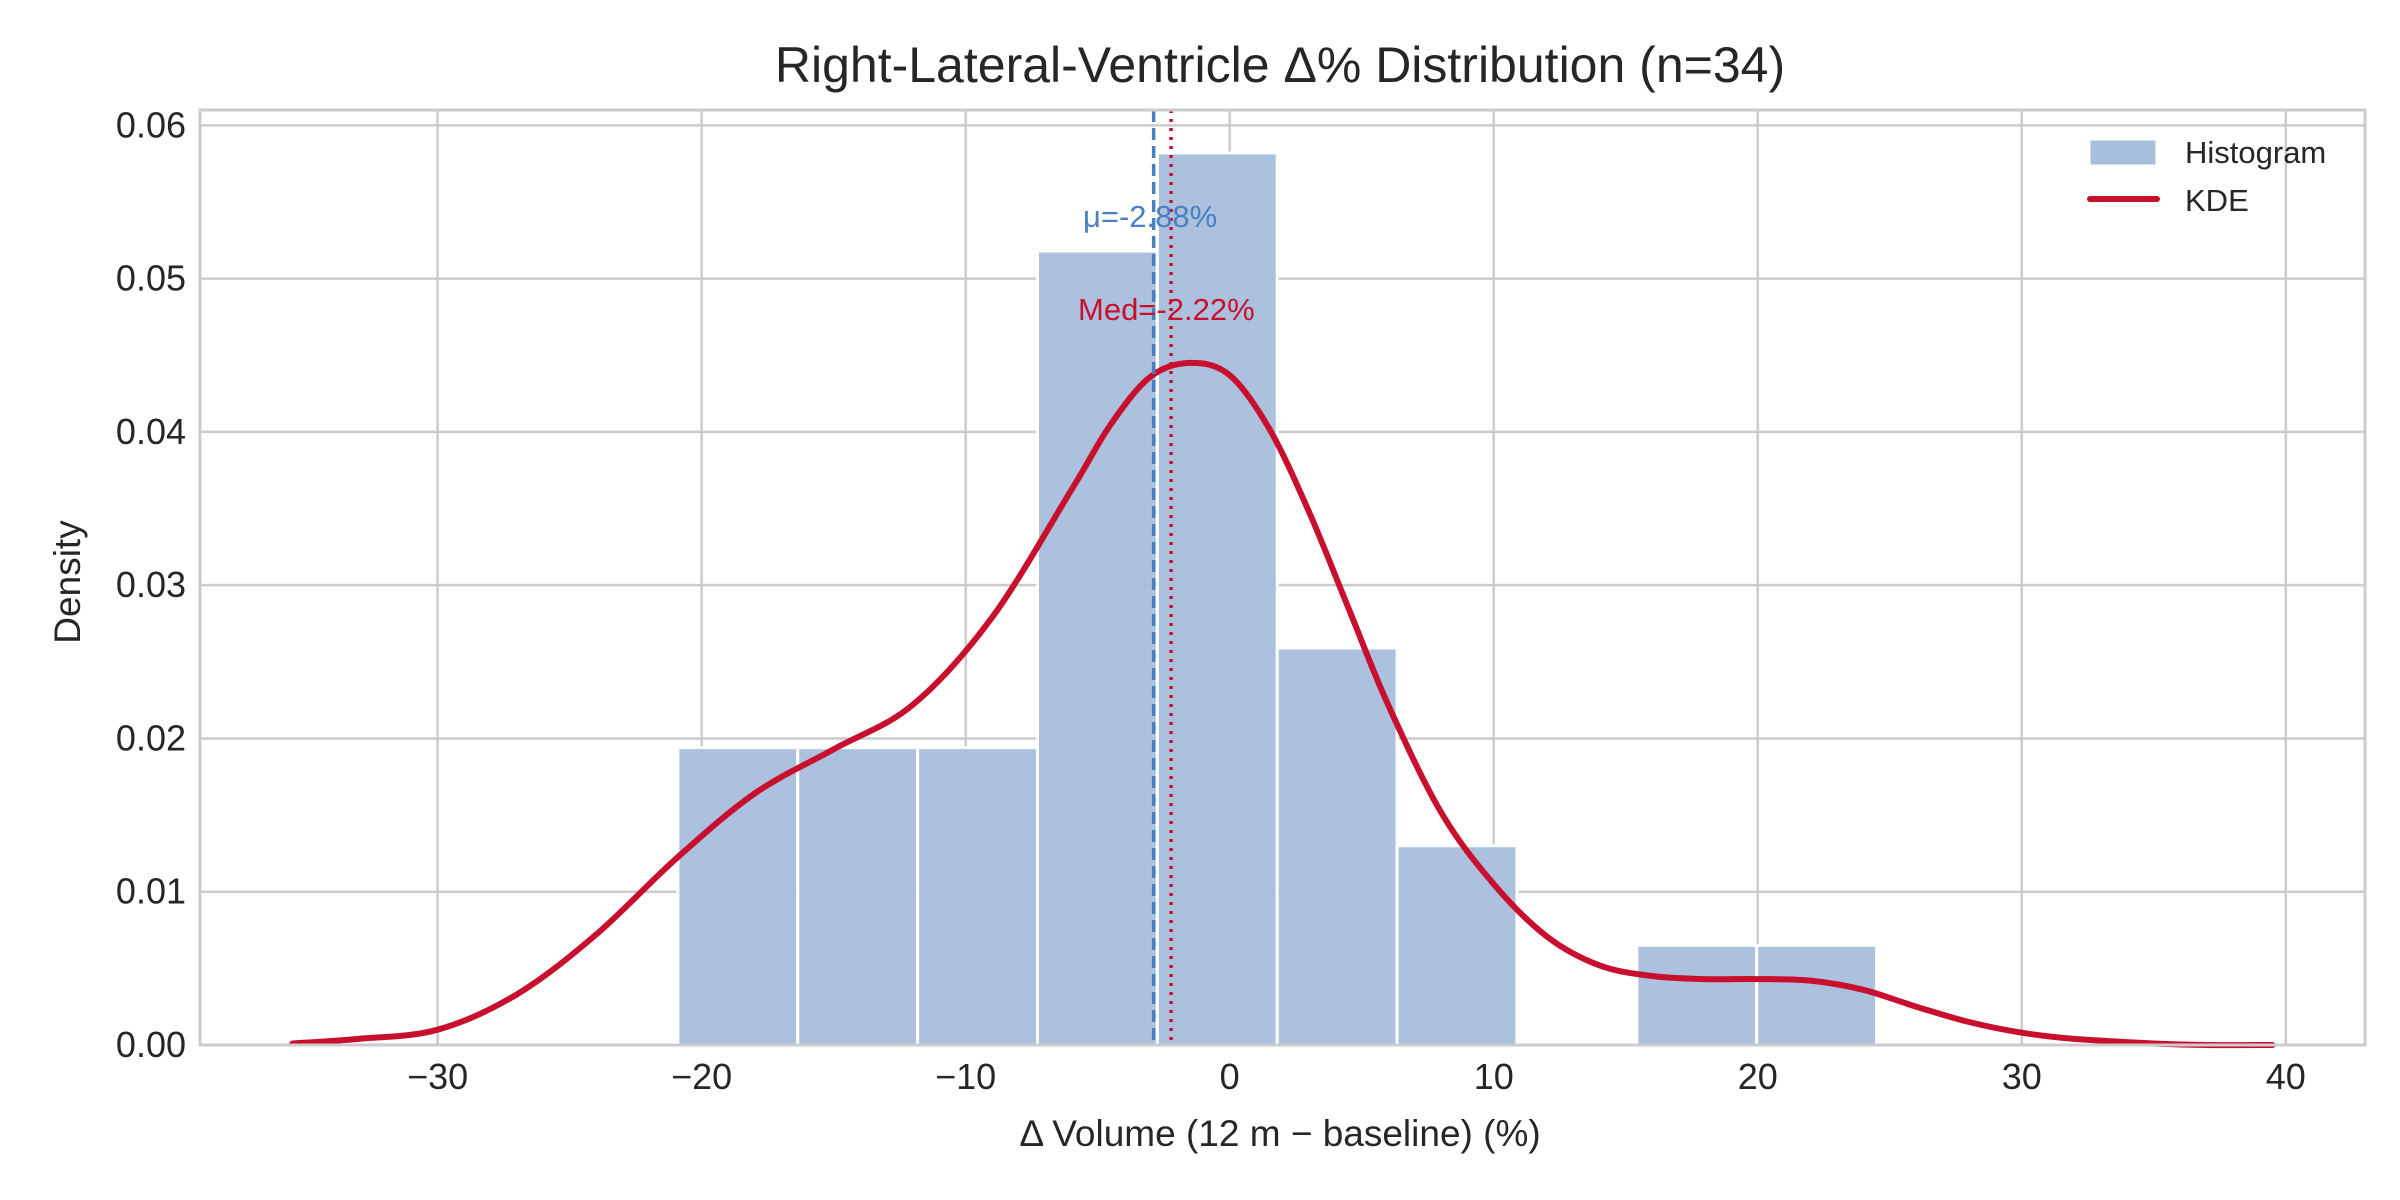 The height and width of the screenshot is (1200, 2400). Describe the element at coordinates (1356, 1076) in the screenshot. I see `x-tick-labels: −30 −20 −10 0 10 20 30 40` at that location.